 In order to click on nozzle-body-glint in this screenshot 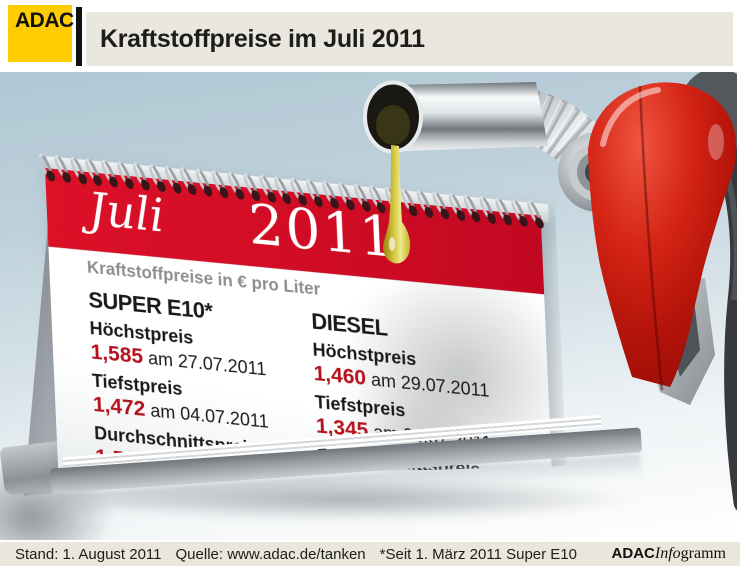, I will do `click(716, 142)`.